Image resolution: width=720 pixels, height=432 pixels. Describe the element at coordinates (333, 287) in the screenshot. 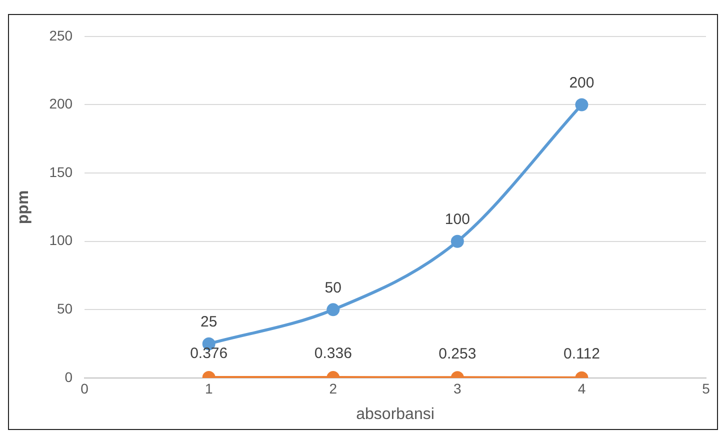

I see `data-label: 50` at that location.